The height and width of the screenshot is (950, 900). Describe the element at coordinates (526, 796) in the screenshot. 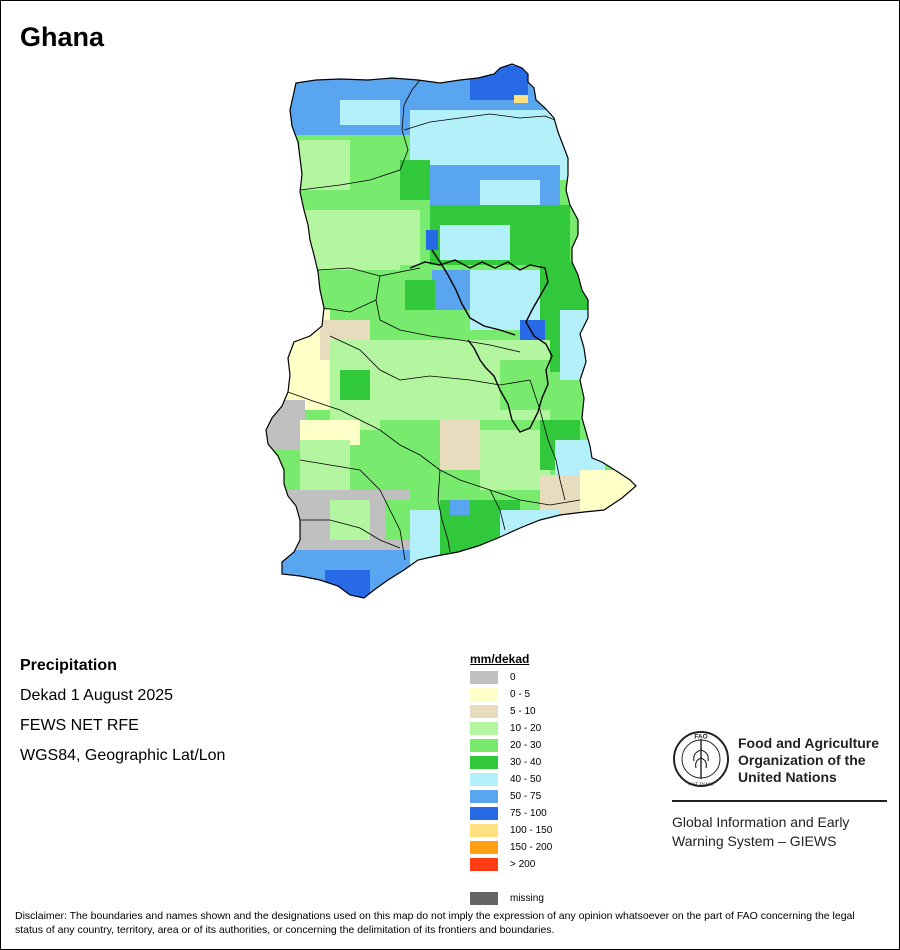

I see `legend-label: 50 - 75` at that location.